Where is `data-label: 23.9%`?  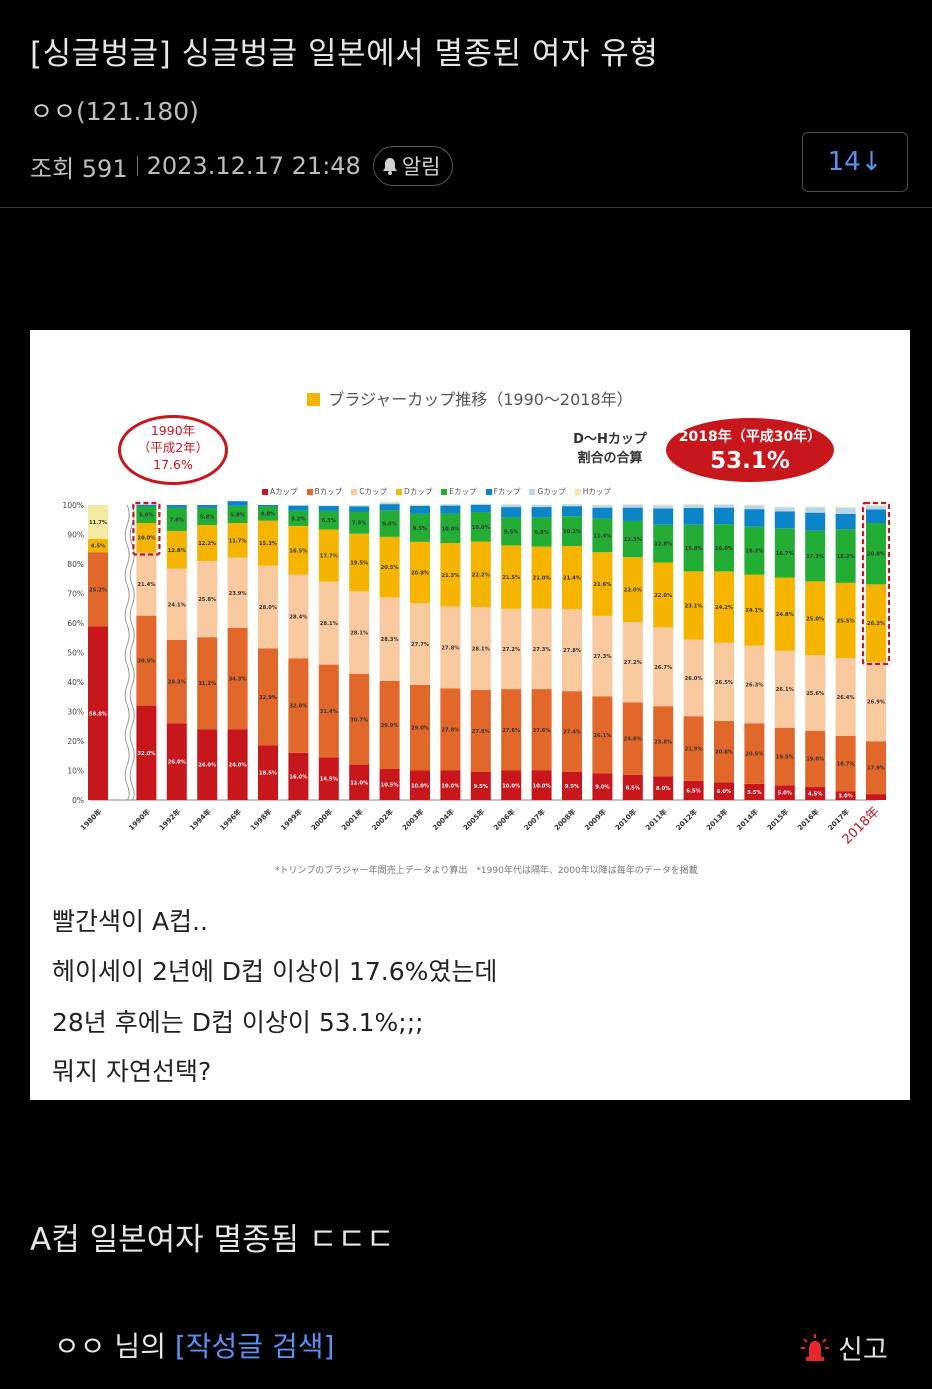 data-label: 23.9% is located at coordinates (238, 594).